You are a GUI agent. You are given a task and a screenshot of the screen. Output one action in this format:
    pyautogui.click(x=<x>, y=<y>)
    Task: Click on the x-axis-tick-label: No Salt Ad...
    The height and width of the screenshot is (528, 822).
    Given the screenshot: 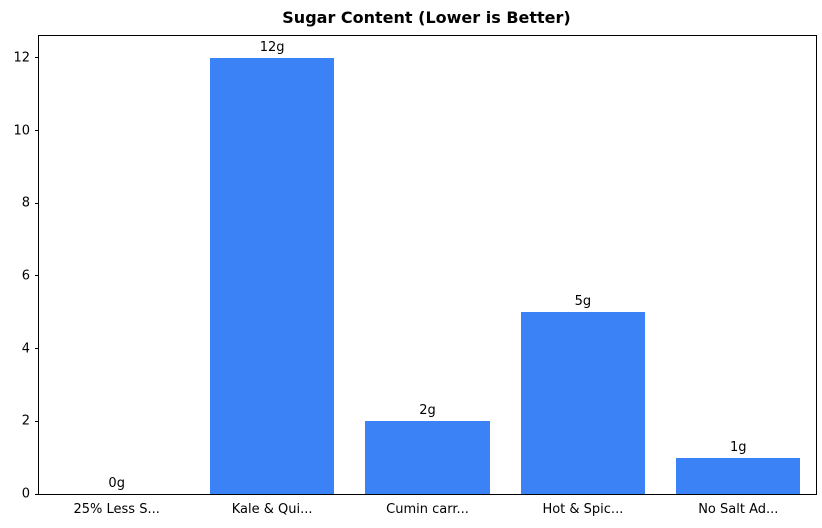 What is the action you would take?
    pyautogui.click(x=738, y=509)
    